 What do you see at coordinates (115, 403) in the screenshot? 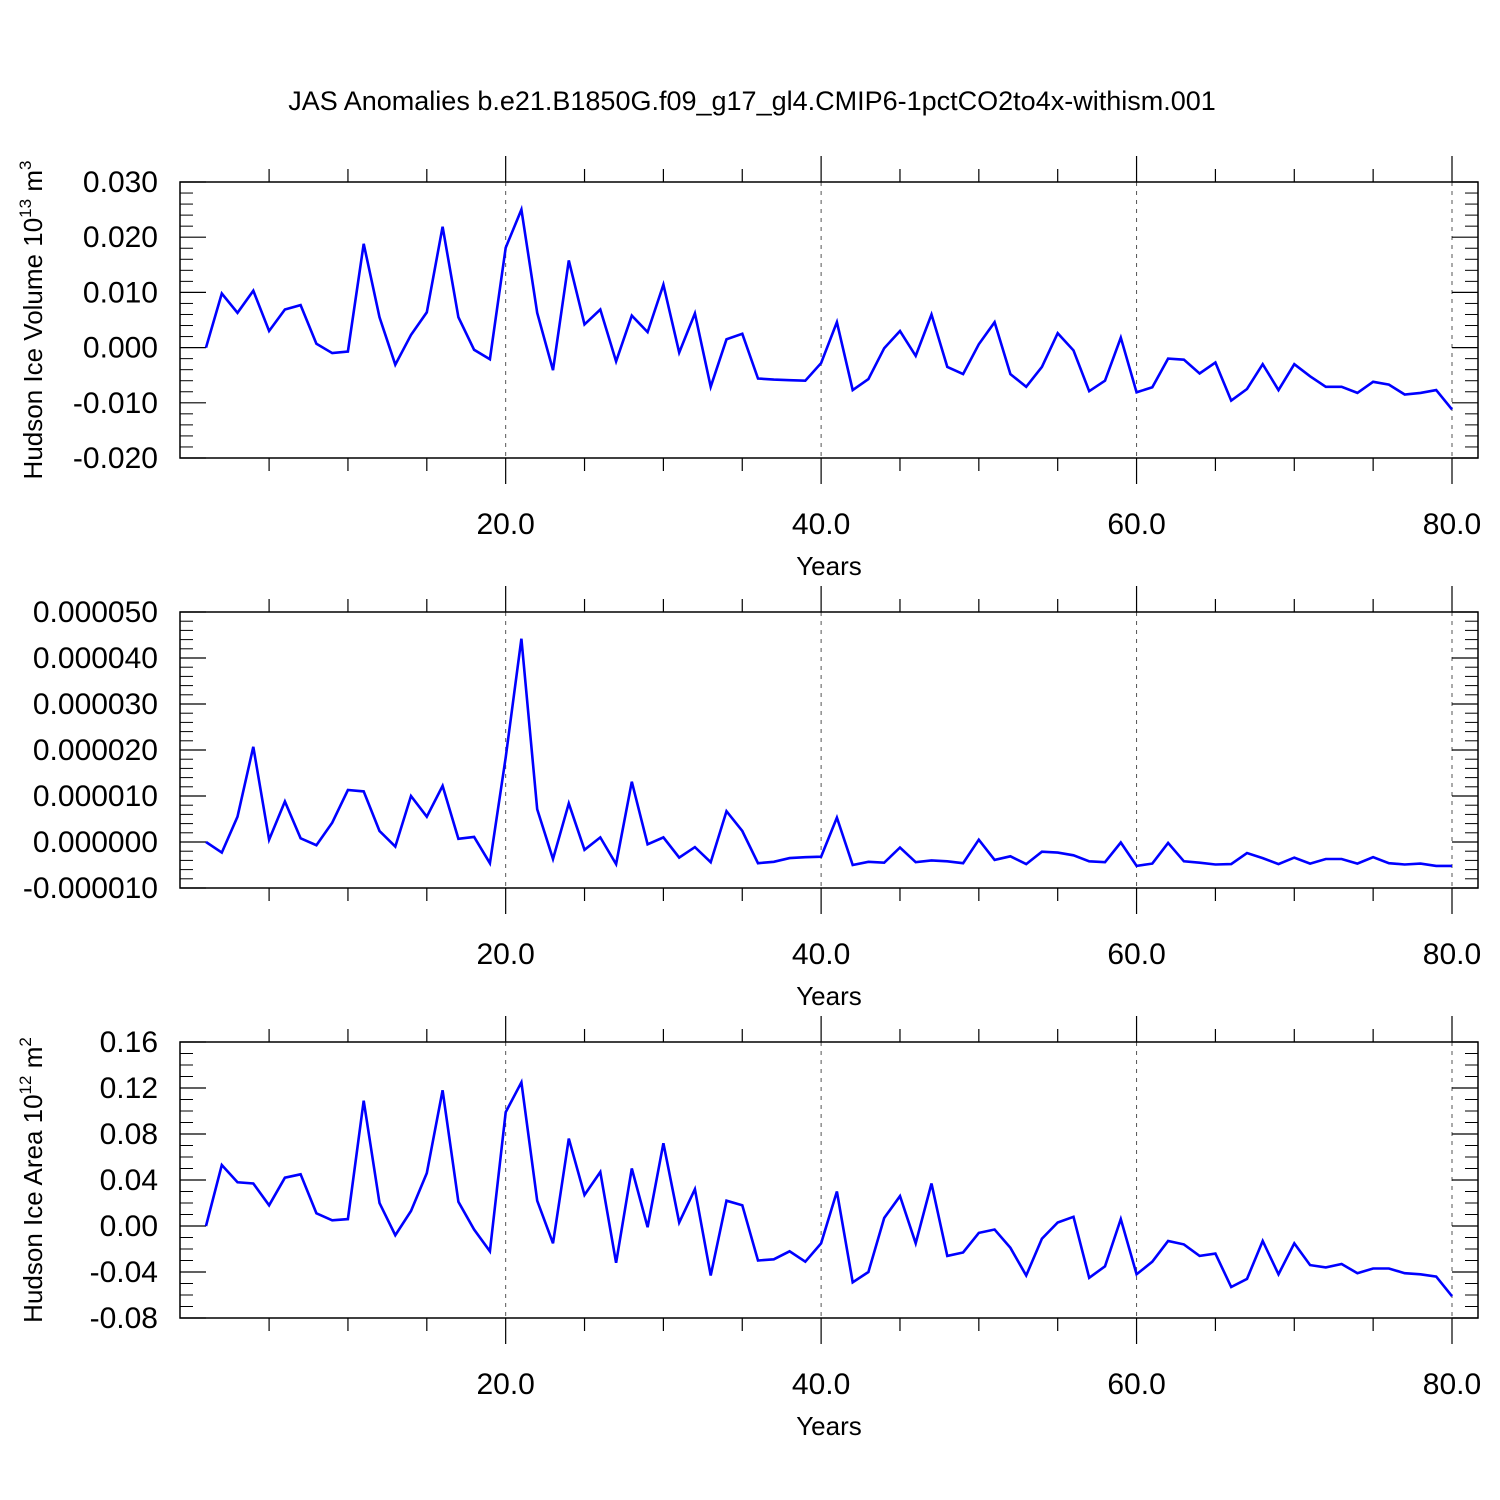
I see `y-tick-label: -0.010` at bounding box center [115, 403].